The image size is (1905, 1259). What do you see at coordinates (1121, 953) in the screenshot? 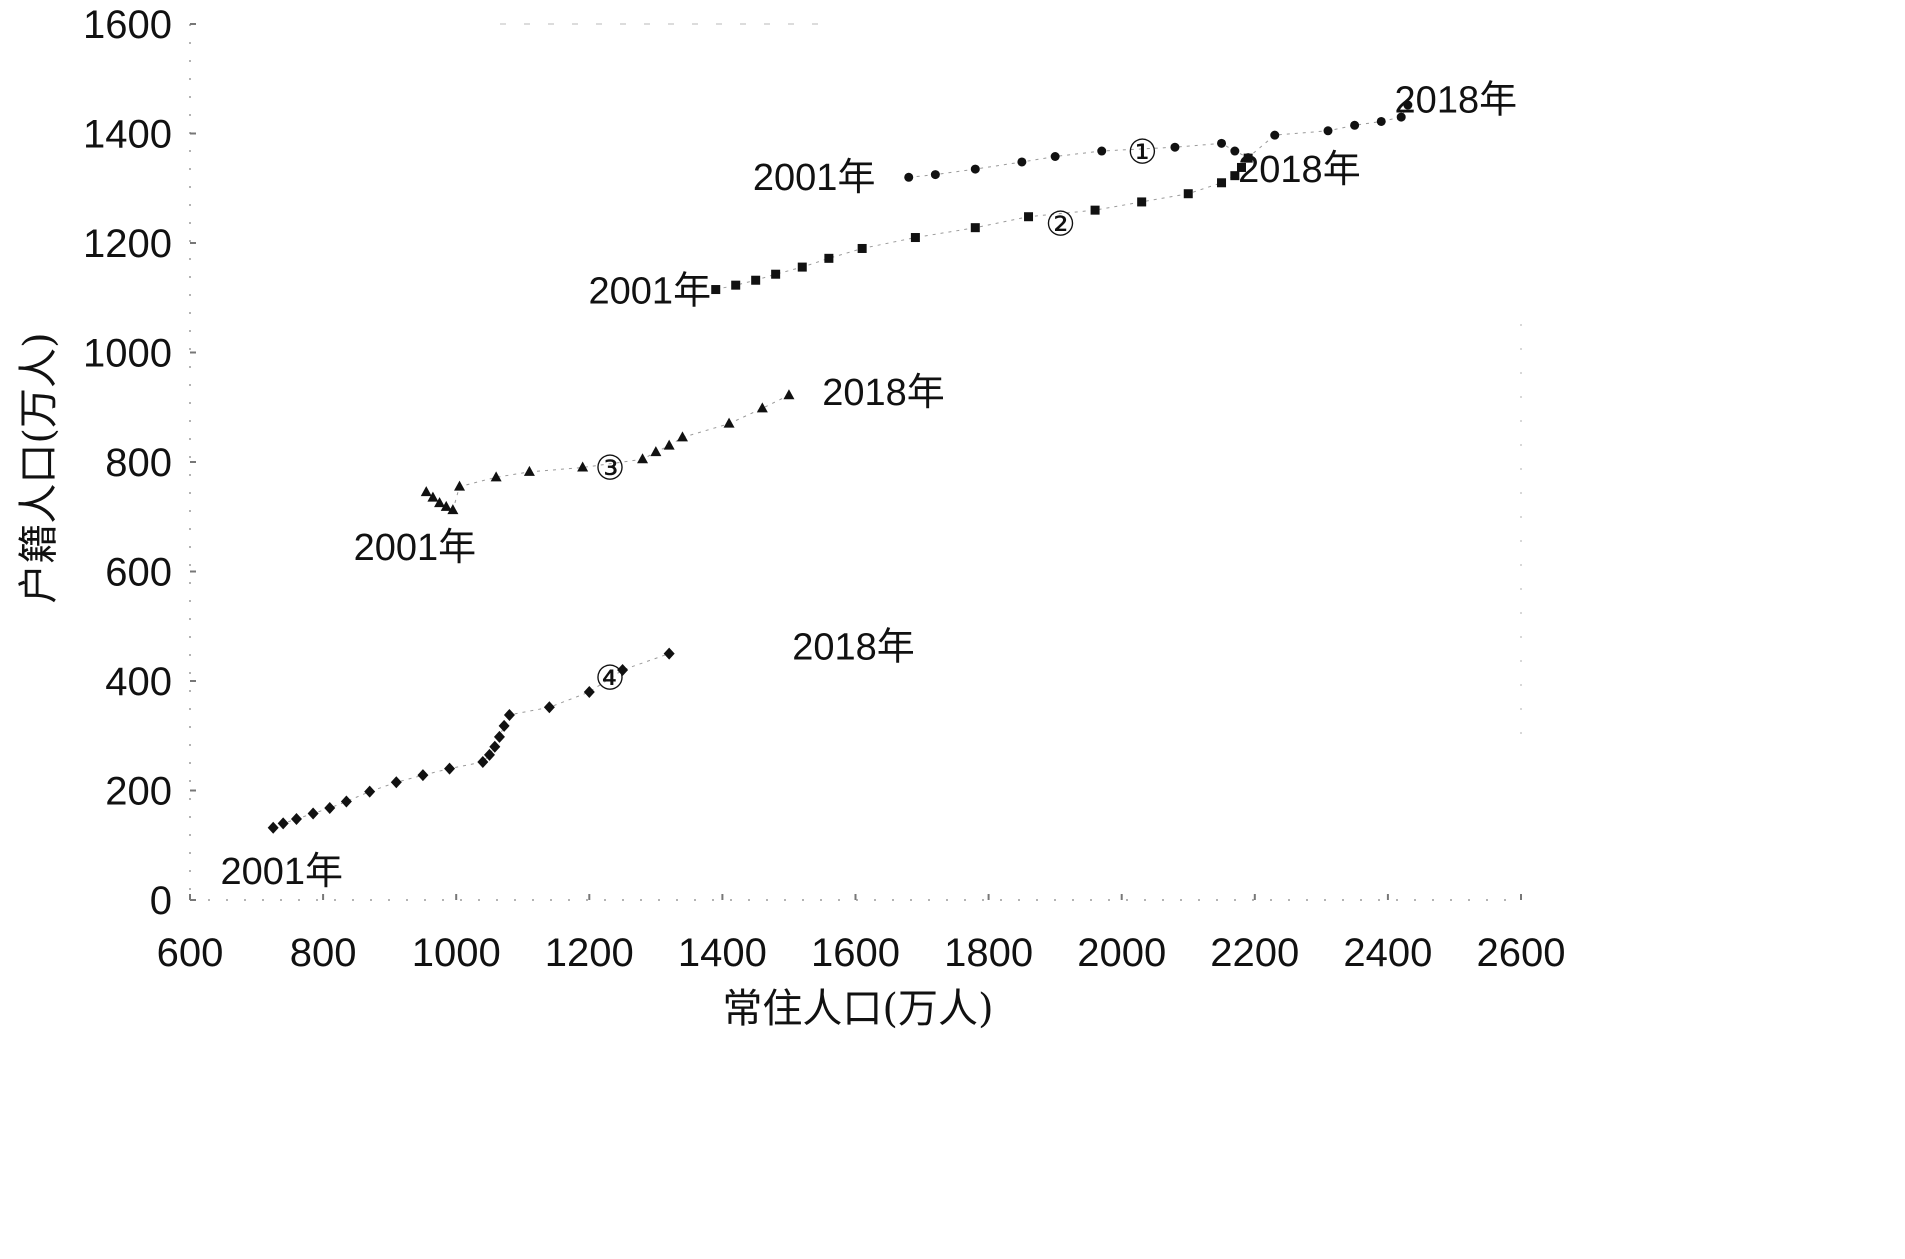
I see `x-tick-label: 2000` at bounding box center [1121, 953].